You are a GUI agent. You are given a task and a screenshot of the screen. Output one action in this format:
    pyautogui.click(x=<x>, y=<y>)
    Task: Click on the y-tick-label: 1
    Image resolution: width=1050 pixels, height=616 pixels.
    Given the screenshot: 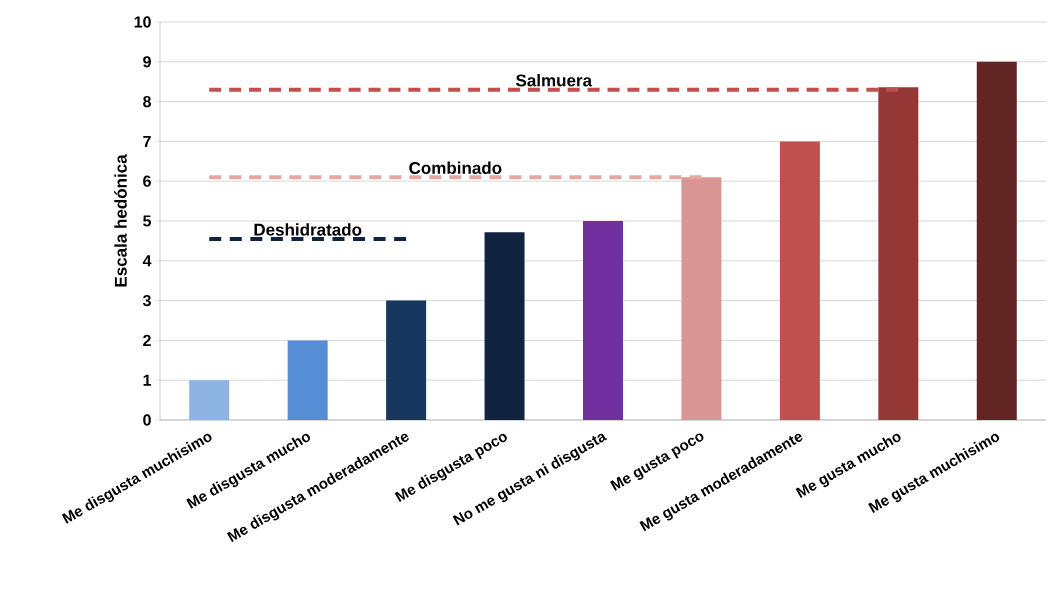 What is the action you would take?
    pyautogui.click(x=147, y=380)
    